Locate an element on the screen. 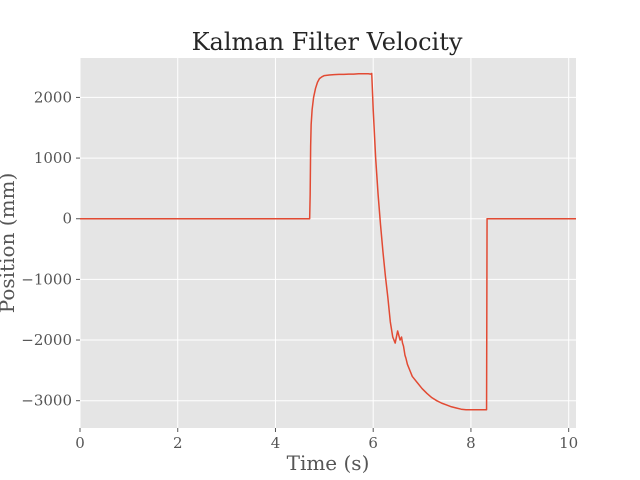 Image resolution: width=640 pixels, height=480 pixels. x-tick-label: 10 is located at coordinates (568, 443).